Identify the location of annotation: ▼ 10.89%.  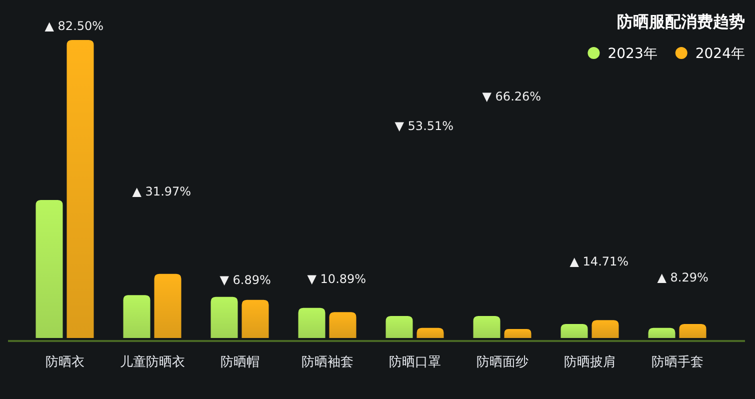
(336, 279).